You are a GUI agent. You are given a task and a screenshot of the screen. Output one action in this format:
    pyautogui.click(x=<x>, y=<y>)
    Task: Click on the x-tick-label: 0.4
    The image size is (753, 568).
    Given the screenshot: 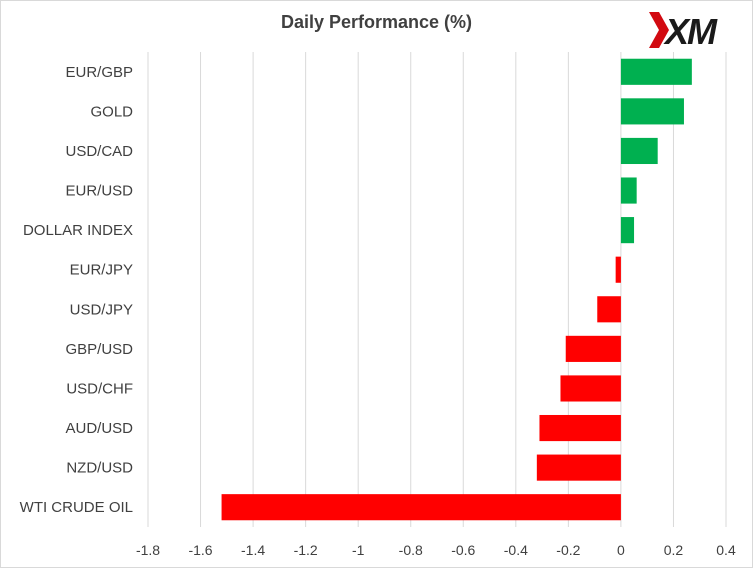 What is the action you would take?
    pyautogui.click(x=726, y=550)
    